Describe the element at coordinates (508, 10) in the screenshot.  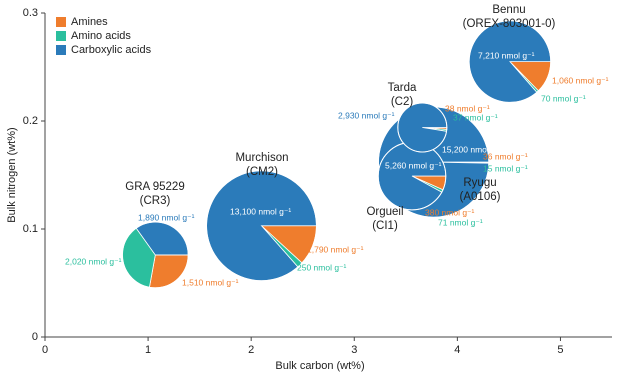
I see `point-name: Bennu` at that location.